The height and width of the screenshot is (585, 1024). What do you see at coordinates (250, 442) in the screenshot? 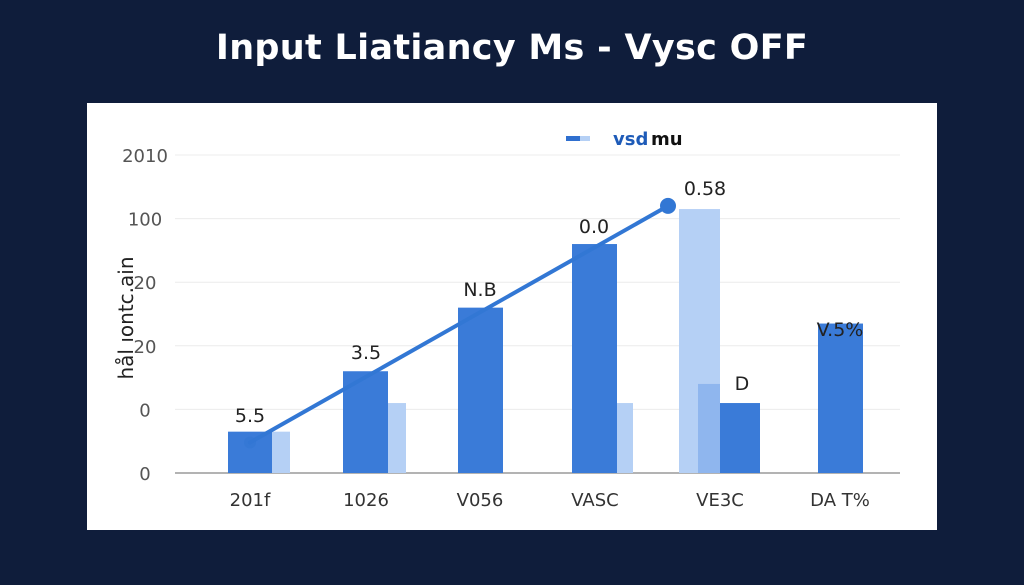
I see `trend-line-start-point` at bounding box center [250, 442].